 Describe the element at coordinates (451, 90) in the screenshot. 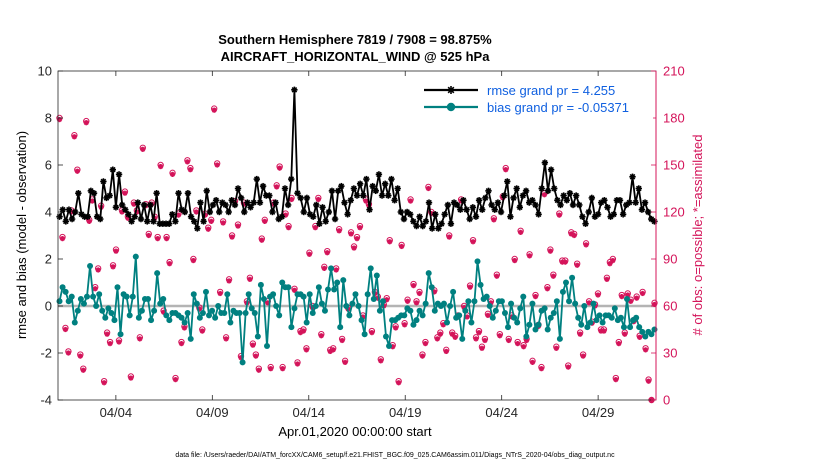

I see `legend-rmse-star` at that location.